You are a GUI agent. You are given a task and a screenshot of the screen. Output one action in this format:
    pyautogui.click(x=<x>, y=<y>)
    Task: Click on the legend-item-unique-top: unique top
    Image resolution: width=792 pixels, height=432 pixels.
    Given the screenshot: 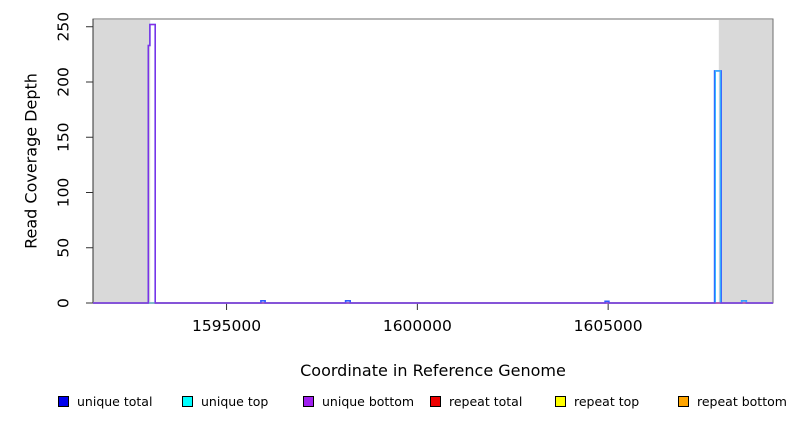 What is the action you would take?
    pyautogui.click(x=225, y=401)
    